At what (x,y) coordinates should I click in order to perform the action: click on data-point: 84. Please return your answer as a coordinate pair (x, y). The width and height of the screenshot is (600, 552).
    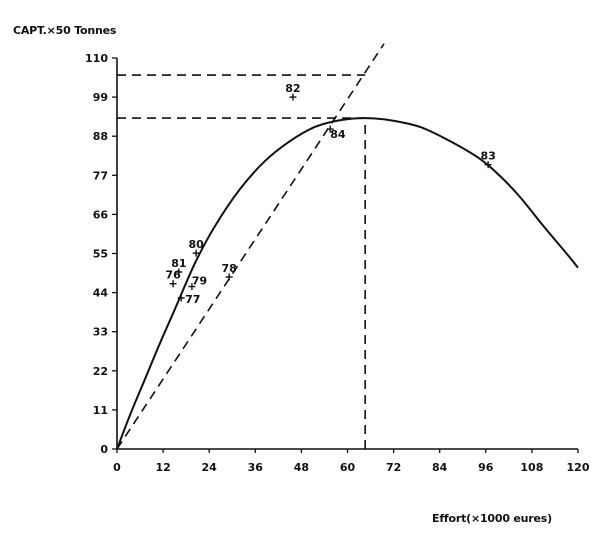
    Looking at the image, I should click on (336, 133).